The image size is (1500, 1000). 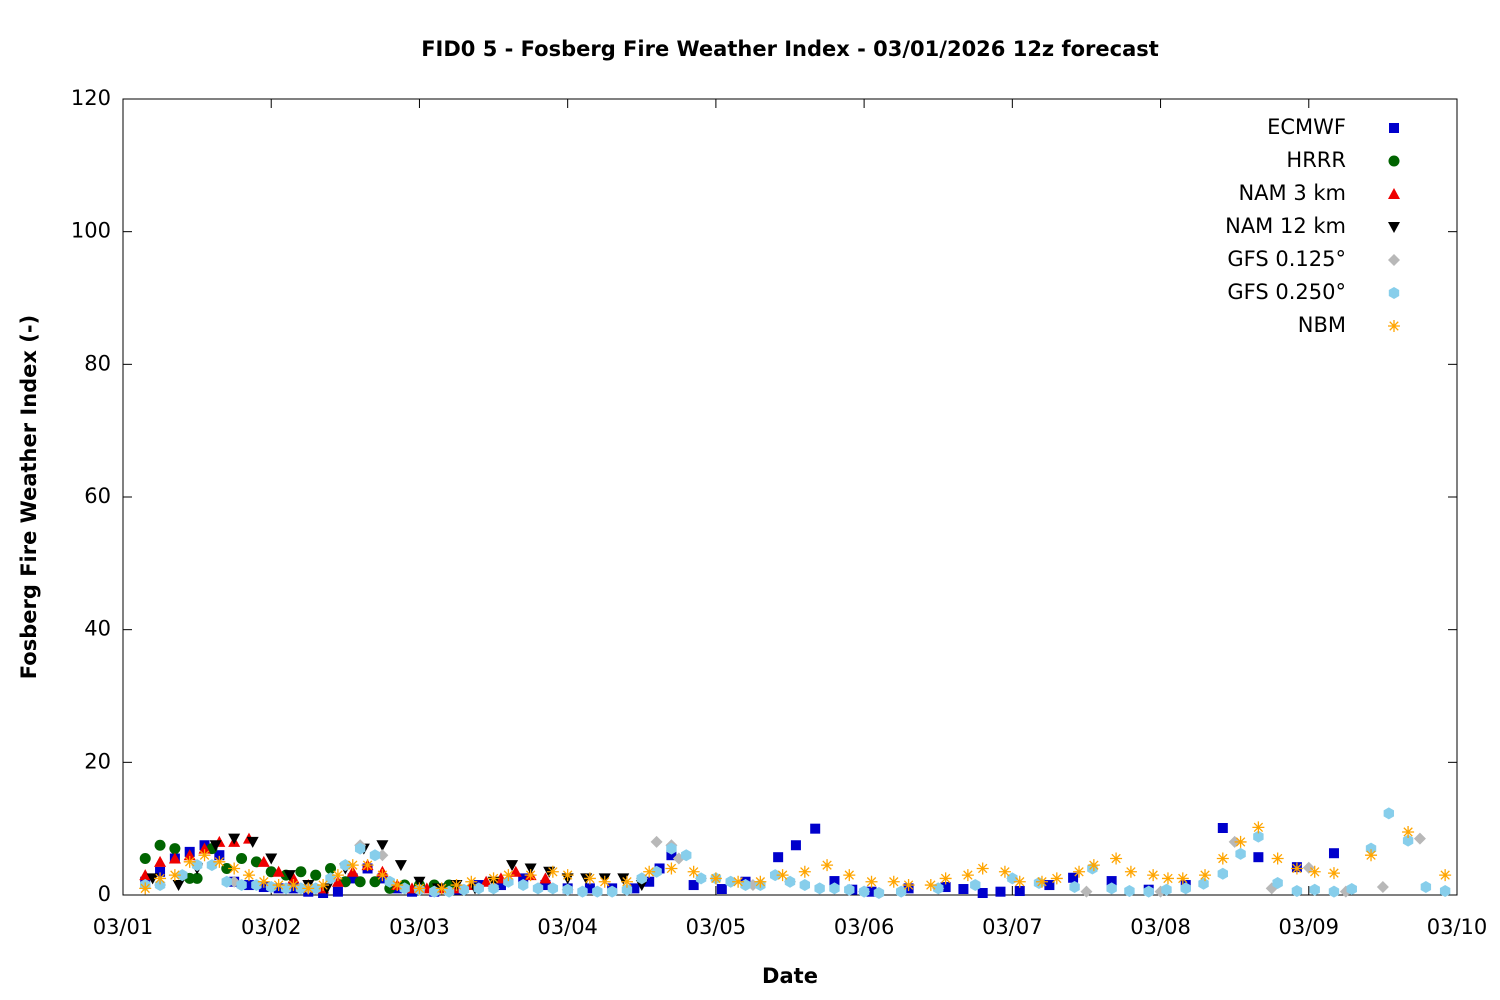 What do you see at coordinates (97, 363) in the screenshot?
I see `y-tick-label: 80` at bounding box center [97, 363].